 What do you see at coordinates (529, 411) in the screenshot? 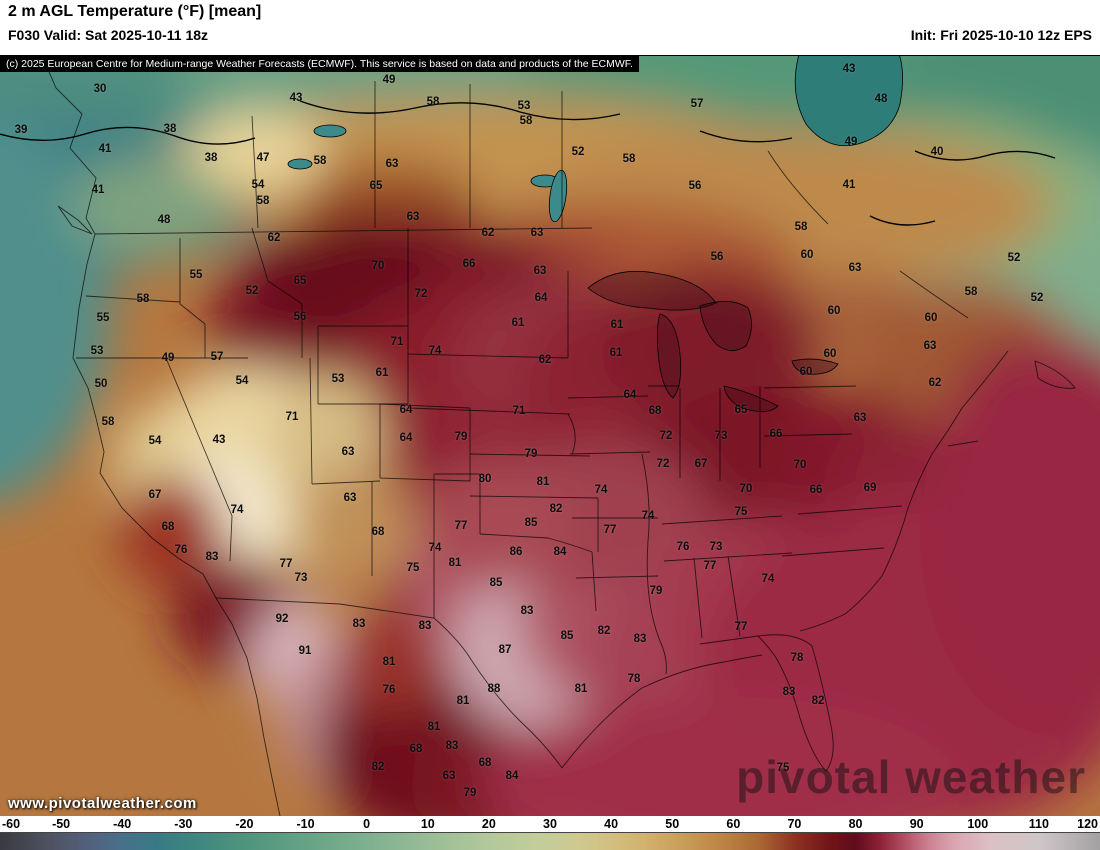
I see `plains-state-borders` at bounding box center [529, 411].